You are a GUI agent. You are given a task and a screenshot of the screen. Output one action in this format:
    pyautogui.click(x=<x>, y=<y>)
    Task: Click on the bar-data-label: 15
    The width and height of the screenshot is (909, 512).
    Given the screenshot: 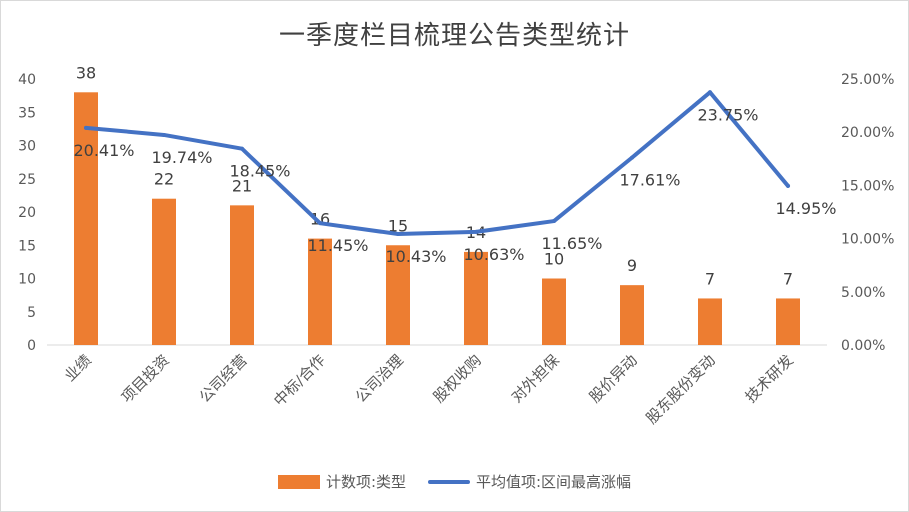 What is the action you would take?
    pyautogui.click(x=398, y=225)
    